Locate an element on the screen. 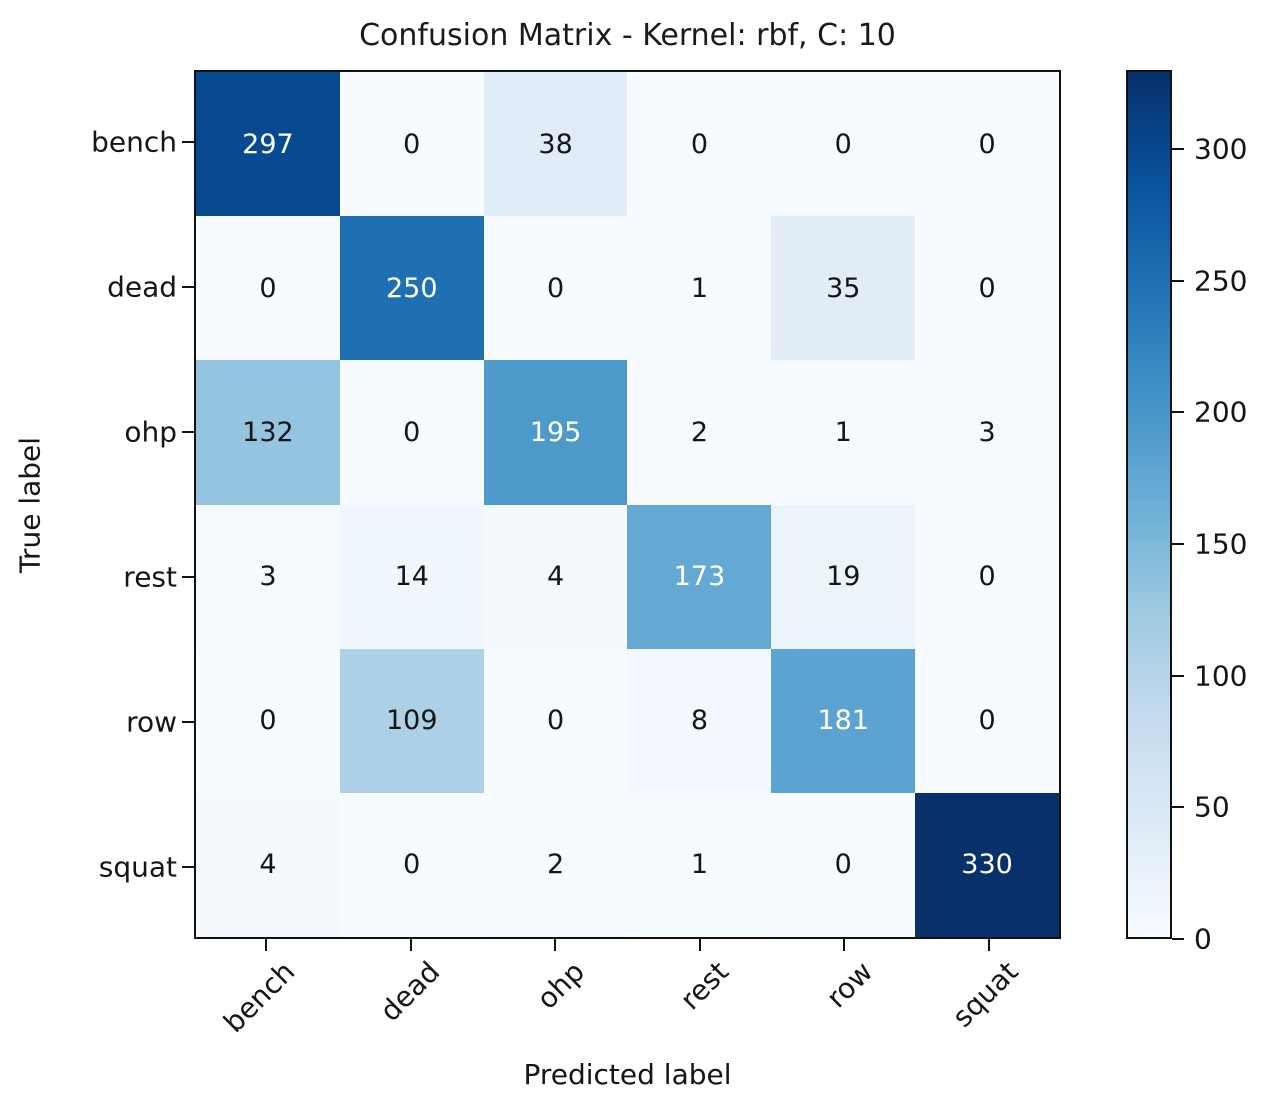 This screenshot has width=1271, height=1115. matrix-cell: 250 is located at coordinates (411, 288).